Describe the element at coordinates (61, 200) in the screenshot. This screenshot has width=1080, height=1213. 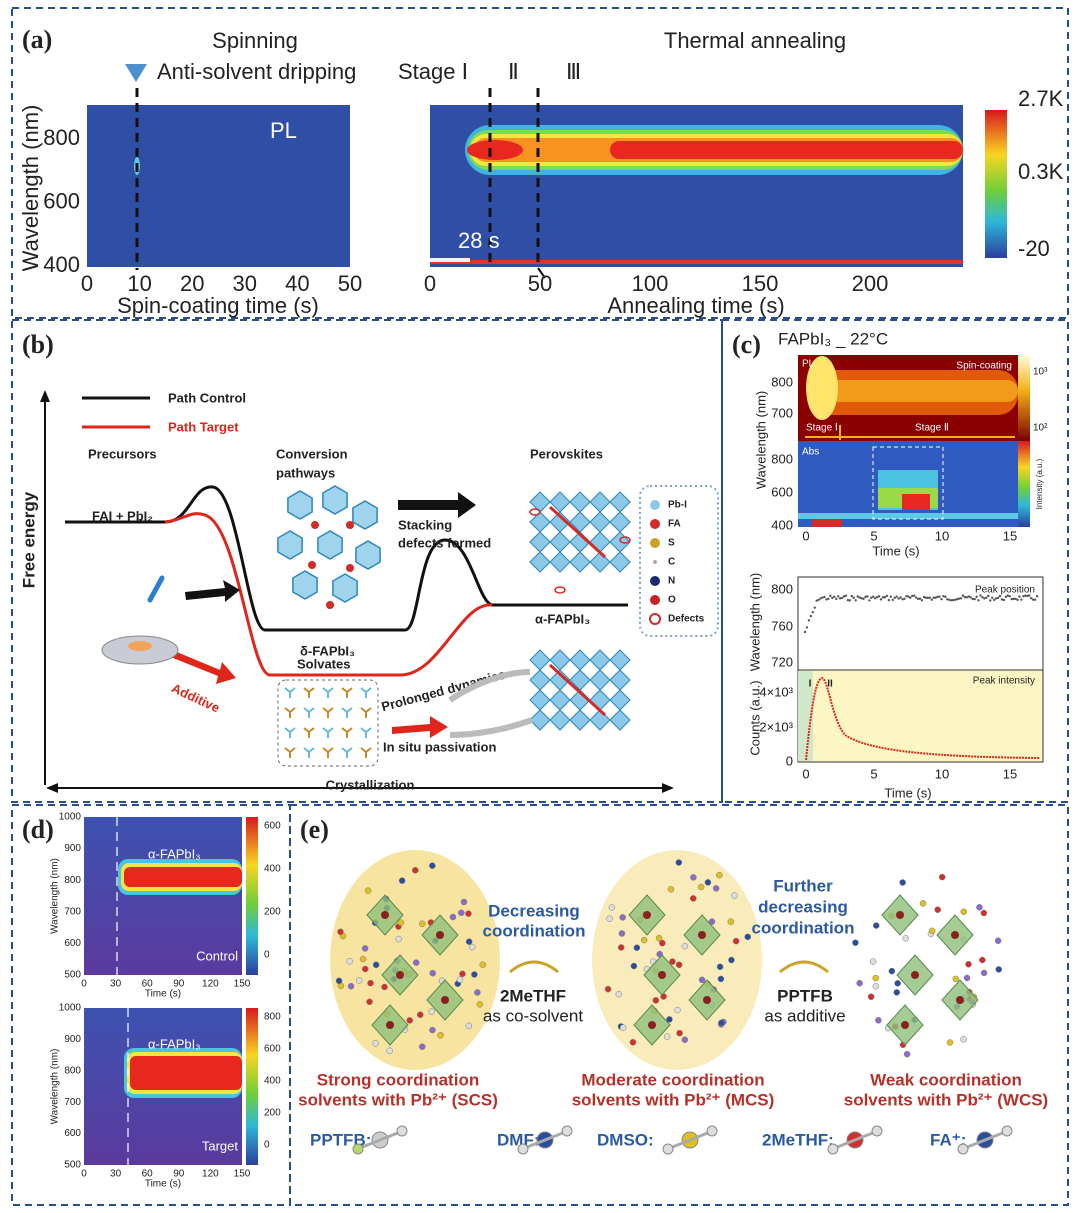
I see `y-tick-label: 600` at that location.